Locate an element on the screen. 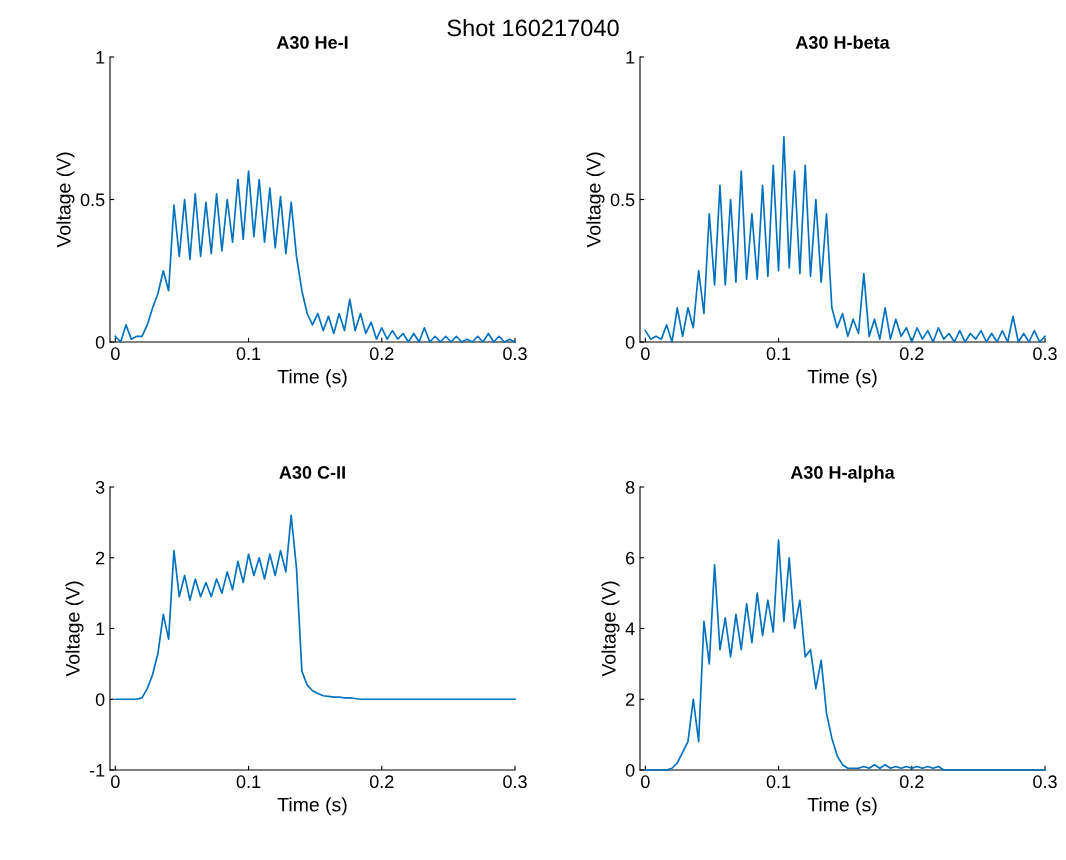 The width and height of the screenshot is (1066, 860). chart-title: A30 C-II is located at coordinates (312, 472).